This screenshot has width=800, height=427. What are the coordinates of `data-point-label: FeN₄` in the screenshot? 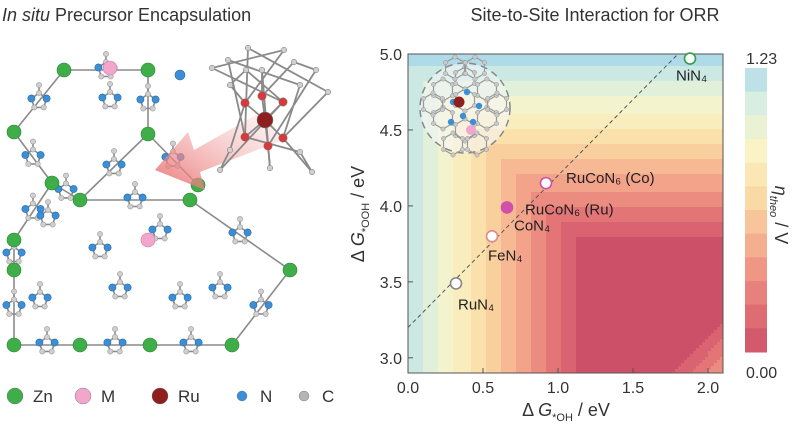 It's located at (505, 255).